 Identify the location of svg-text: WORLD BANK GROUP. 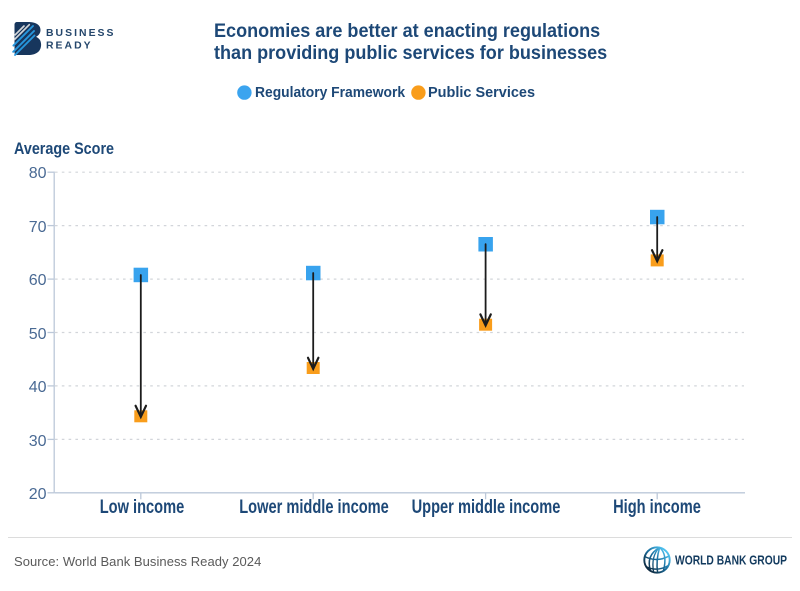
(731, 560).